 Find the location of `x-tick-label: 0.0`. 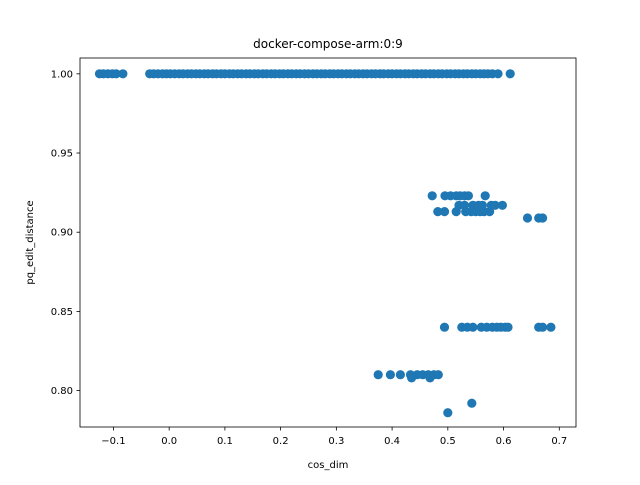

x-tick-label: 0.0 is located at coordinates (169, 441).